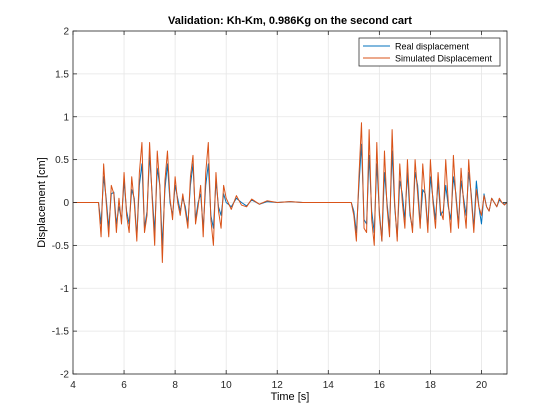 This screenshot has width=560, height=420. I want to click on y-tick-label-4: 0, so click(66, 203).